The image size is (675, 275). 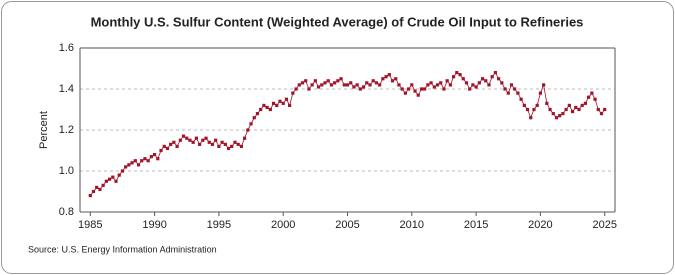 I want to click on x-tick-label: 2000, so click(x=283, y=225).